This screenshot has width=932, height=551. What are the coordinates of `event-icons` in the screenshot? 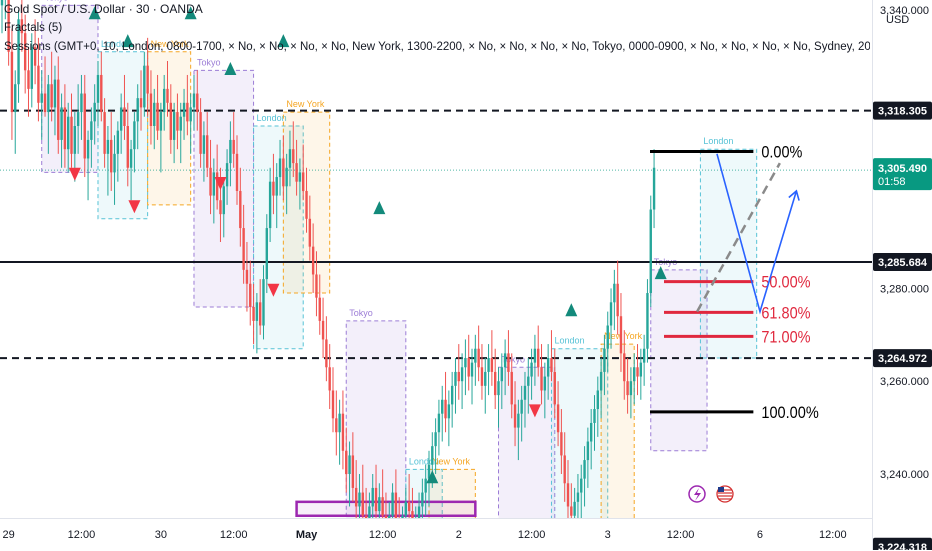 It's located at (711, 494).